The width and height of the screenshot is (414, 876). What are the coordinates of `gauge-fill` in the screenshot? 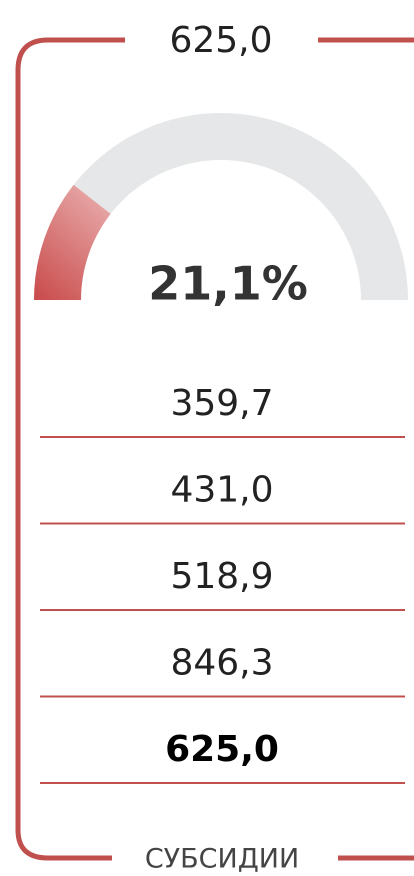 It's located at (72, 242).